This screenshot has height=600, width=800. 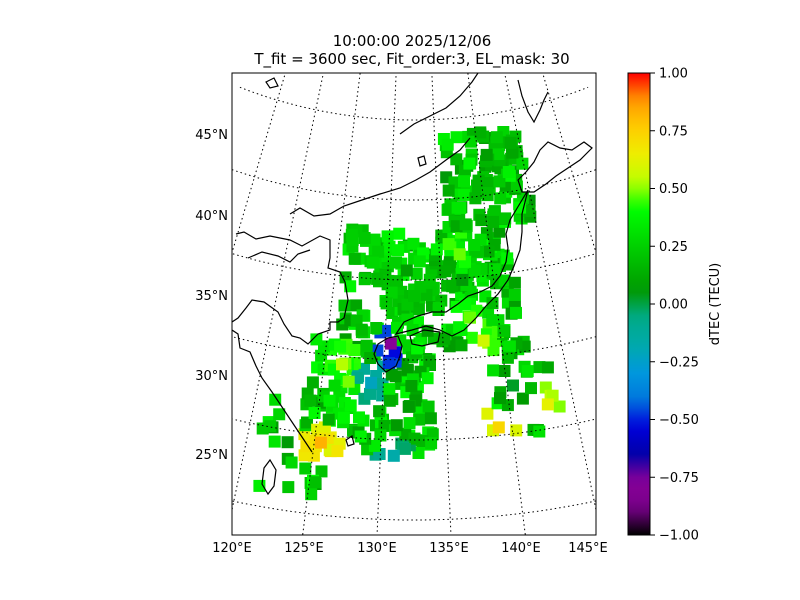 What do you see at coordinates (425, 338) in the screenshot?
I see `coast-shikoku` at bounding box center [425, 338].